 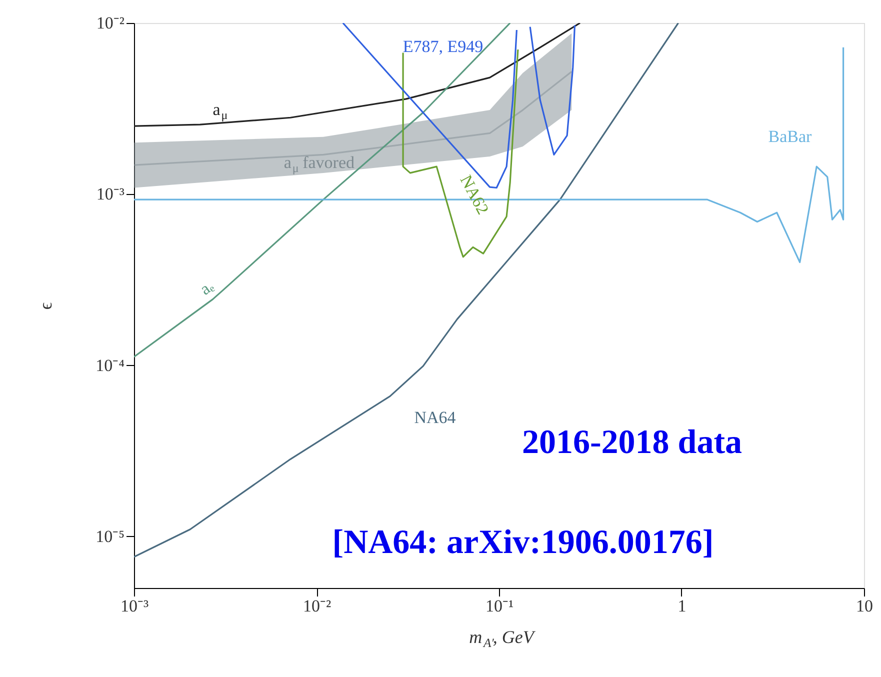 I want to click on series-label: E787, E949, so click(x=443, y=46).